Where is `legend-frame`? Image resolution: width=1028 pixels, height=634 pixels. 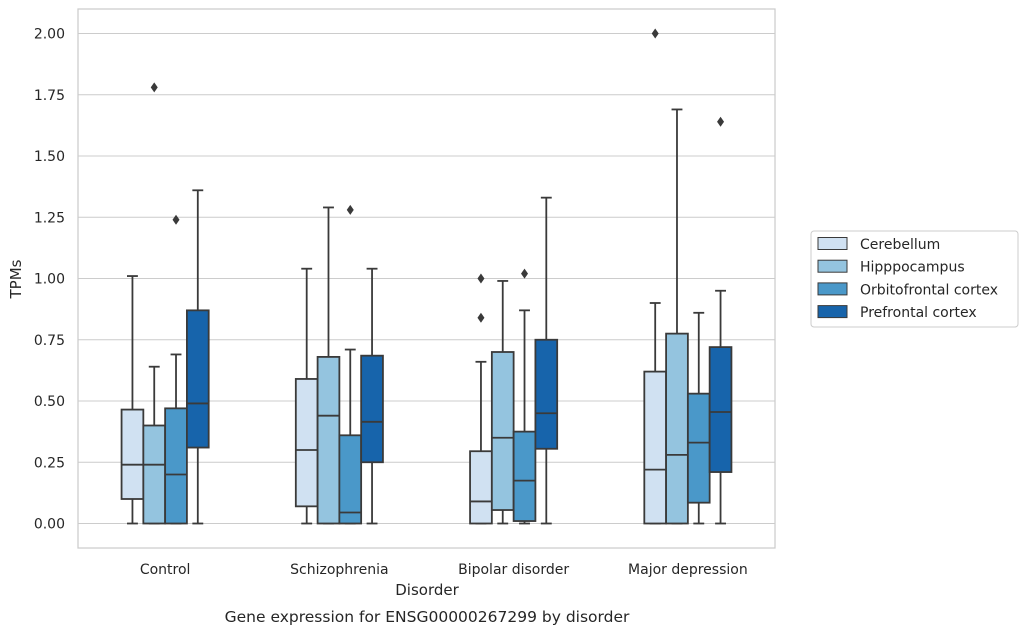
legend-frame is located at coordinates (914, 279).